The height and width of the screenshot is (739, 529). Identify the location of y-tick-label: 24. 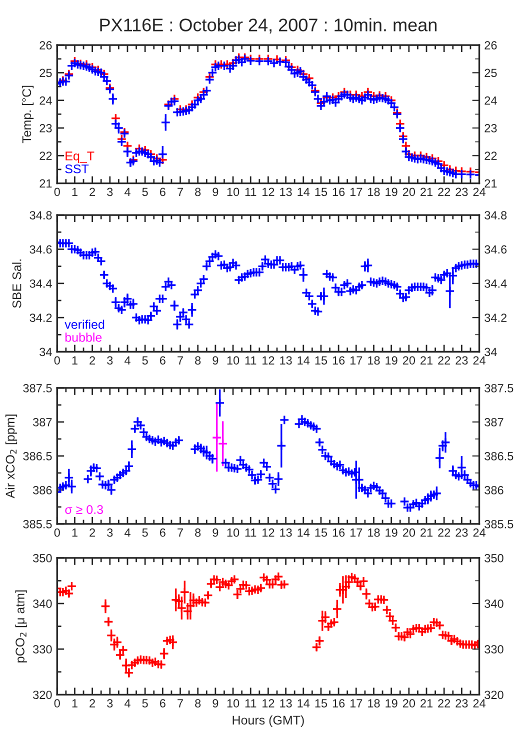
(46, 100).